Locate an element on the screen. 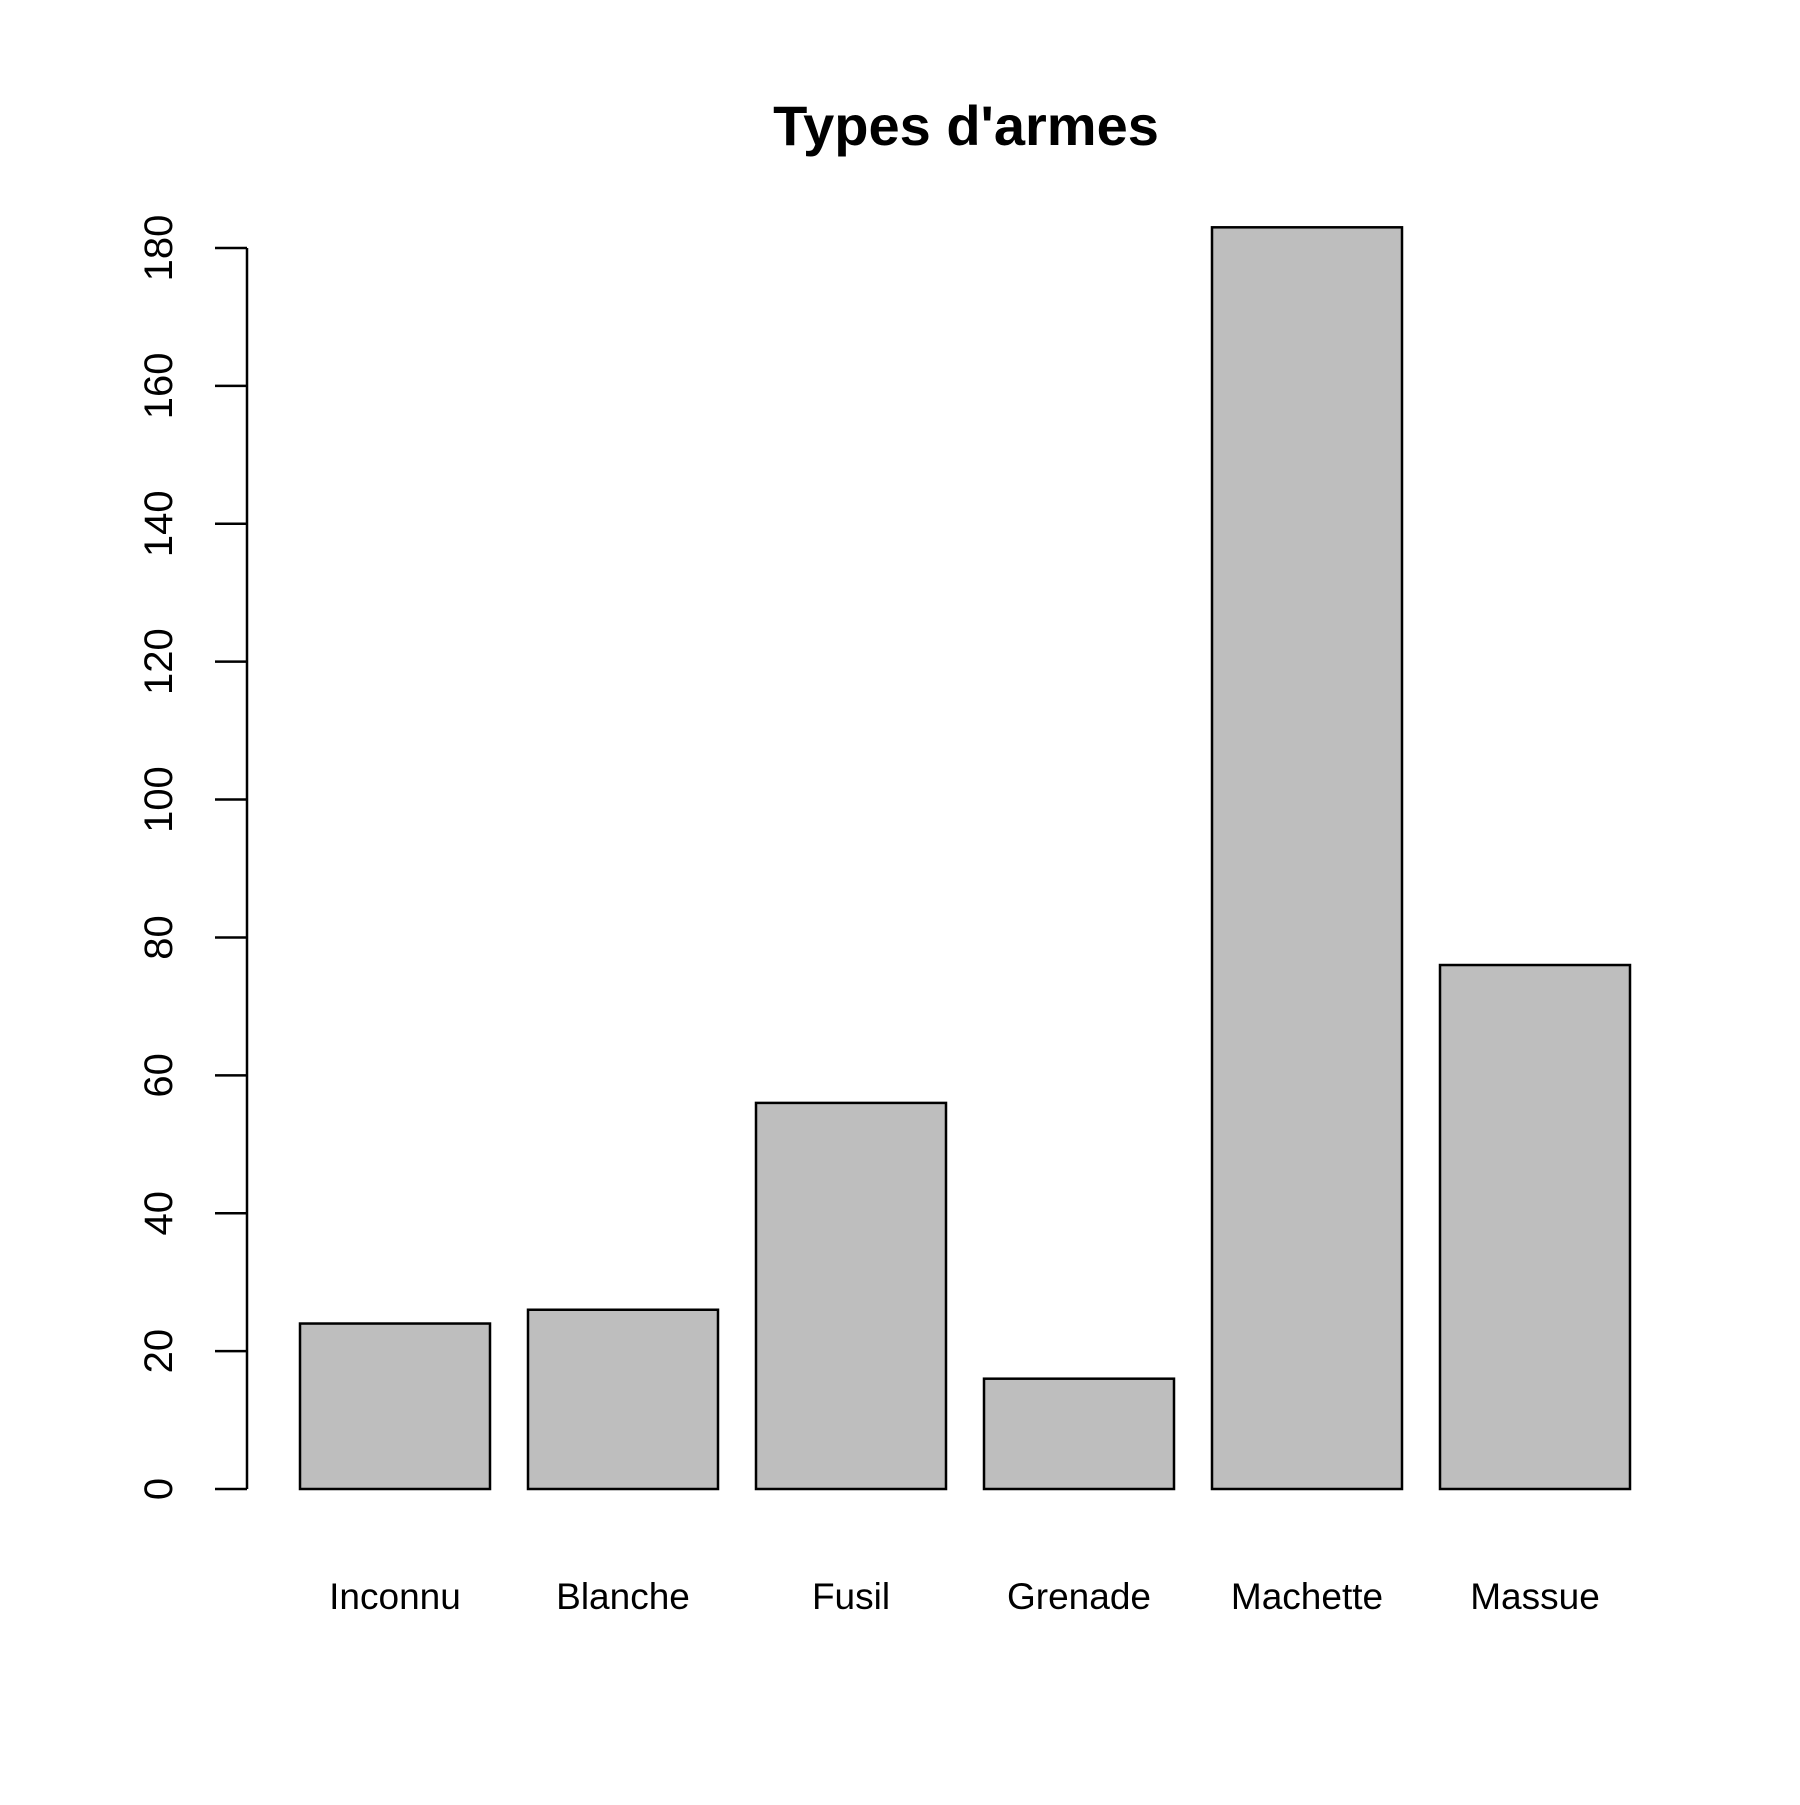 This screenshot has height=1805, width=1800. y-axis: 0 20 40 60 80 100 120 140 160 180 is located at coordinates (193, 857).